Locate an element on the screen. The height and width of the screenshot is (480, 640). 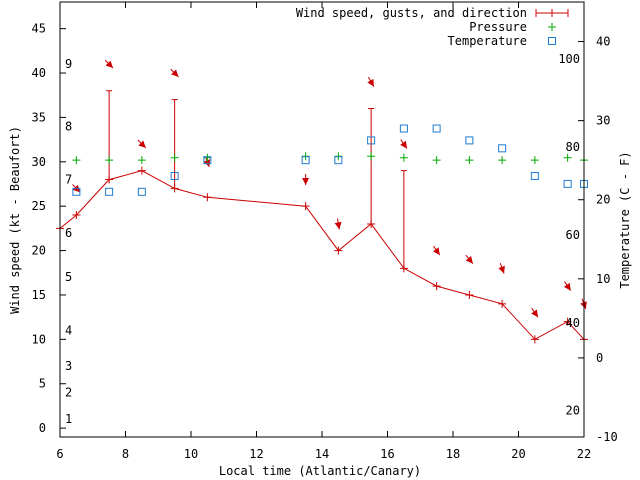
y-right-tick-label: 40 is located at coordinates (603, 42).